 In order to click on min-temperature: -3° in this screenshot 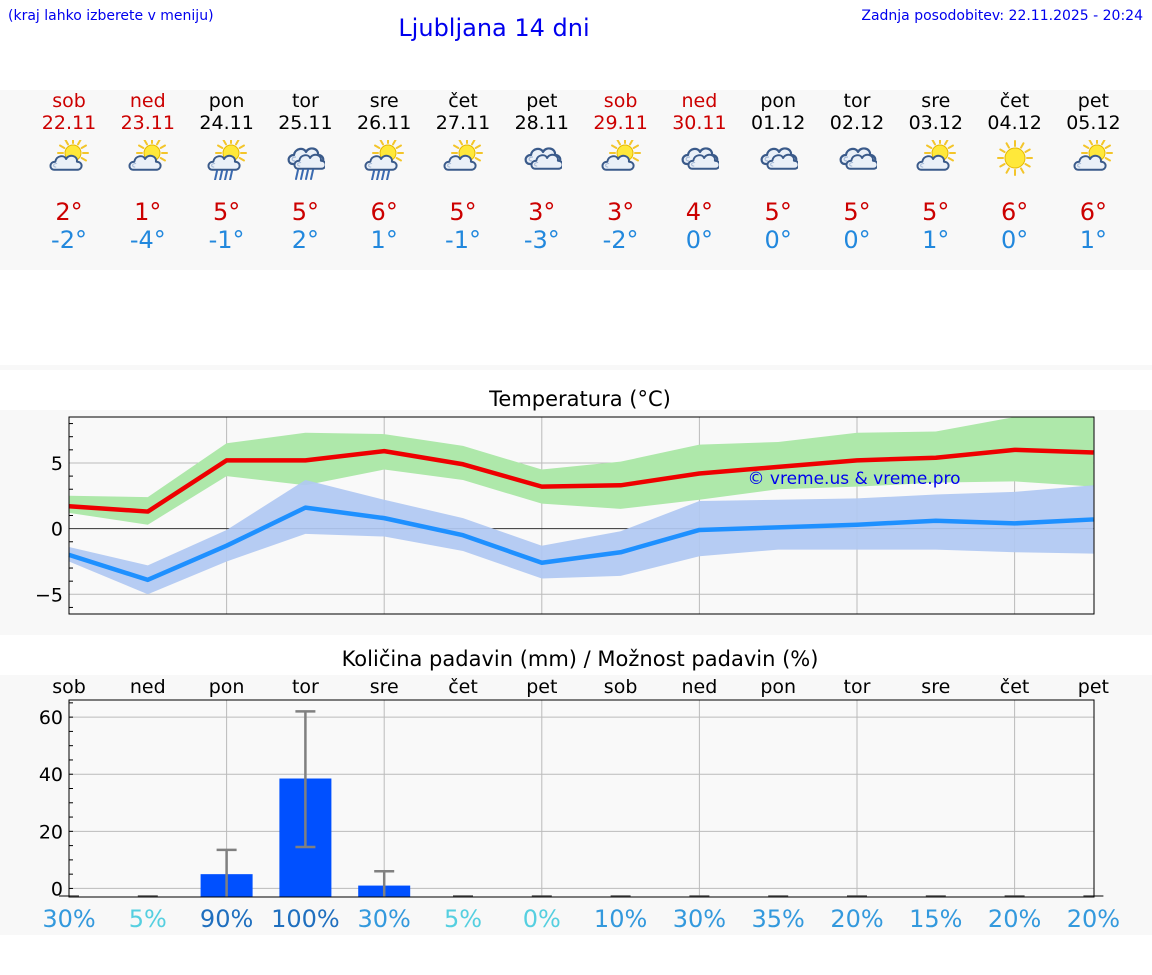, I will do `click(541, 240)`.